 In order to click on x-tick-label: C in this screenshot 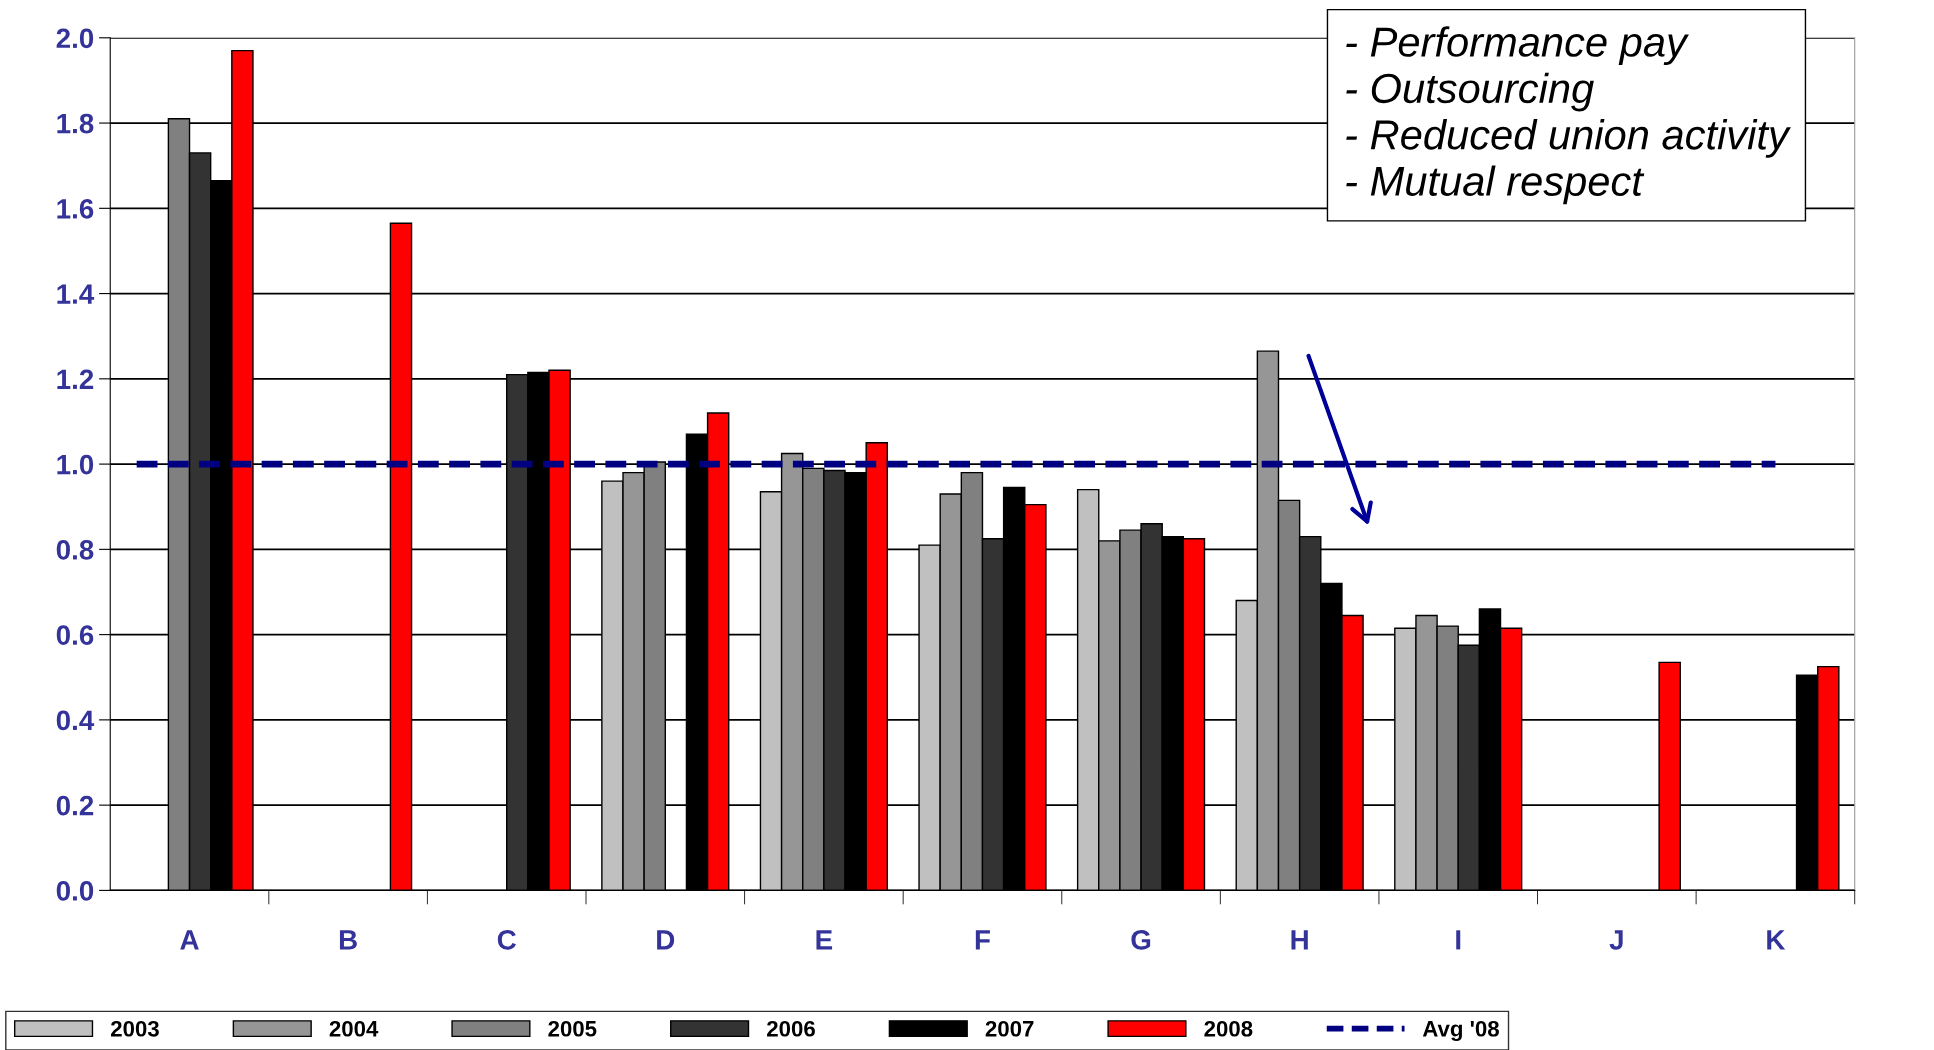, I will do `click(506, 940)`.